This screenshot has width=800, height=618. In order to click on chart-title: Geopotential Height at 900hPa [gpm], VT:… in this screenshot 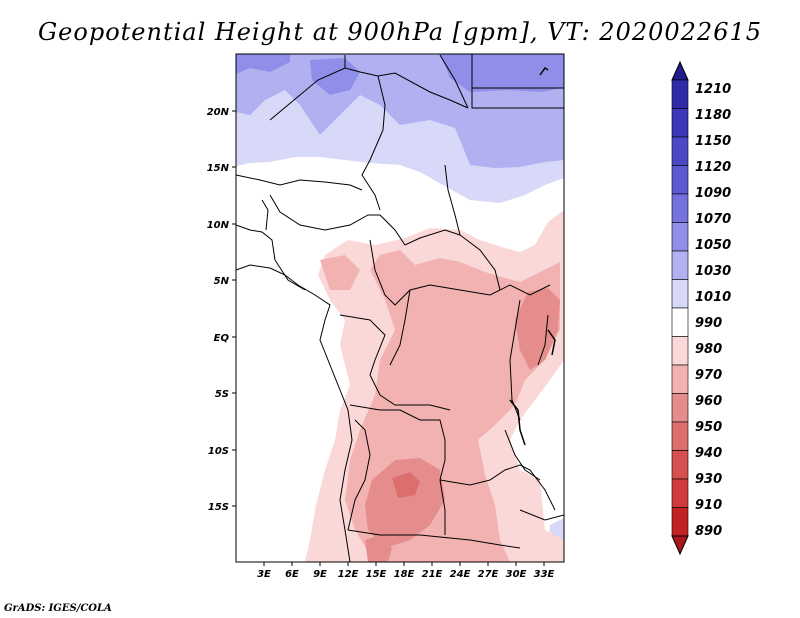, I will do `click(400, 32)`.